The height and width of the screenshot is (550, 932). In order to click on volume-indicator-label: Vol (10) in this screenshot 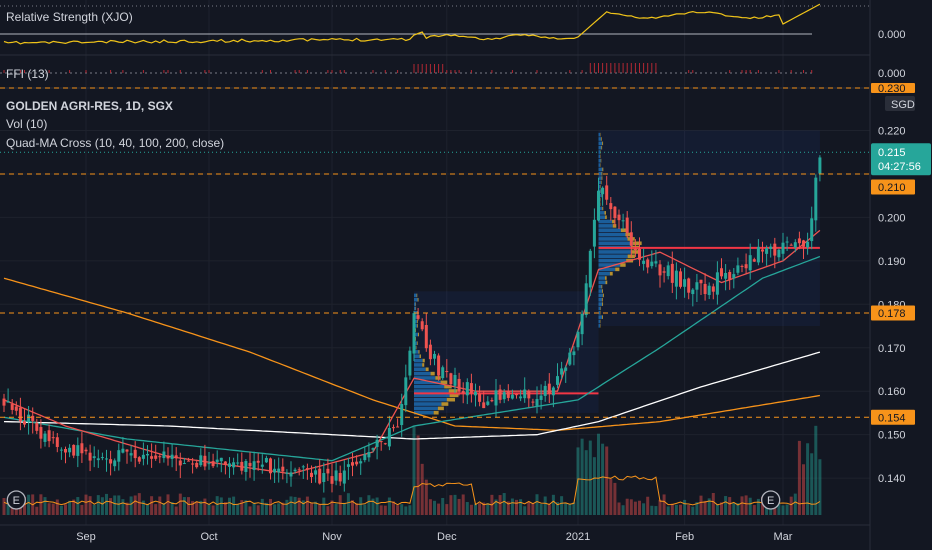, I will do `click(27, 124)`.